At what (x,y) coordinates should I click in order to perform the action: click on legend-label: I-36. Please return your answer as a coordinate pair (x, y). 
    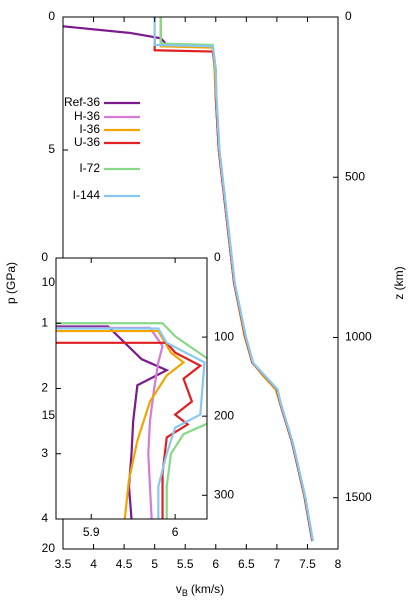
    Looking at the image, I should click on (89, 129).